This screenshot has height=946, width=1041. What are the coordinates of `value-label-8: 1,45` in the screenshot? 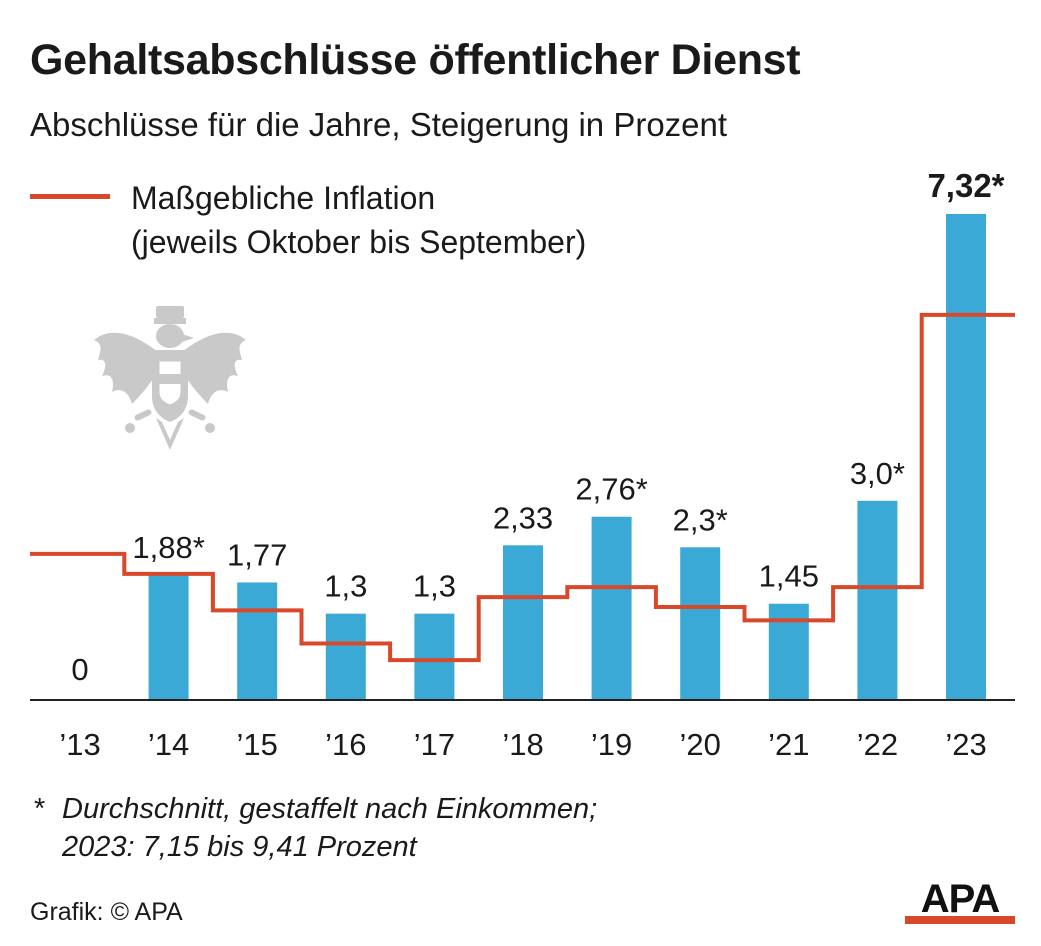 It's located at (789, 576).